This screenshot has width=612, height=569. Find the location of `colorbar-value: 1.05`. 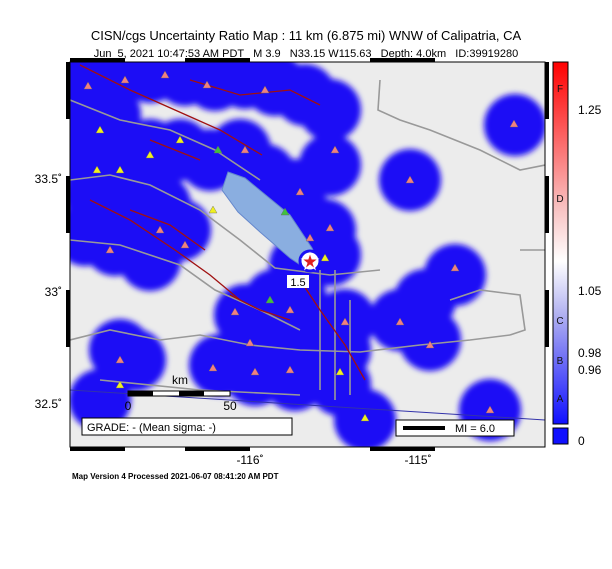

colorbar-value: 1.05 is located at coordinates (590, 291).